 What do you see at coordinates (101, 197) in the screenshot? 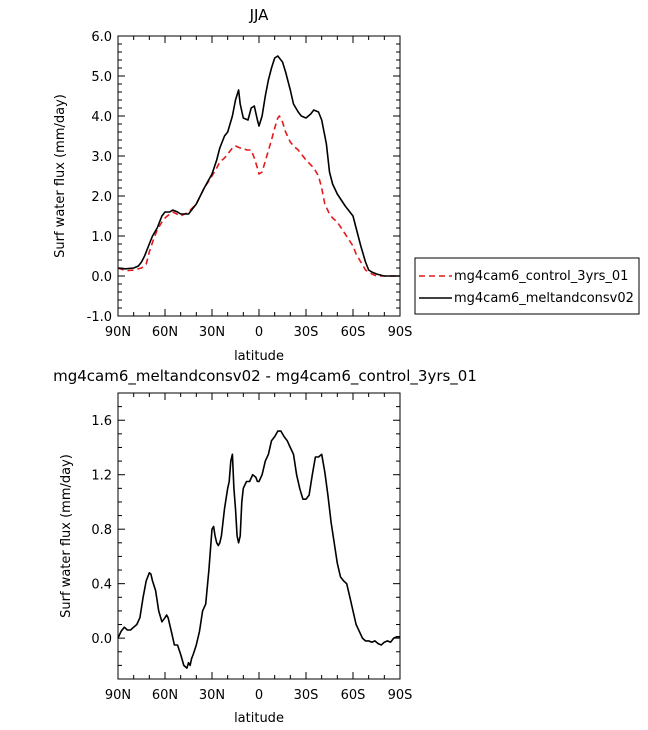
I see `y-tick-label-top: 2.0` at bounding box center [101, 197].